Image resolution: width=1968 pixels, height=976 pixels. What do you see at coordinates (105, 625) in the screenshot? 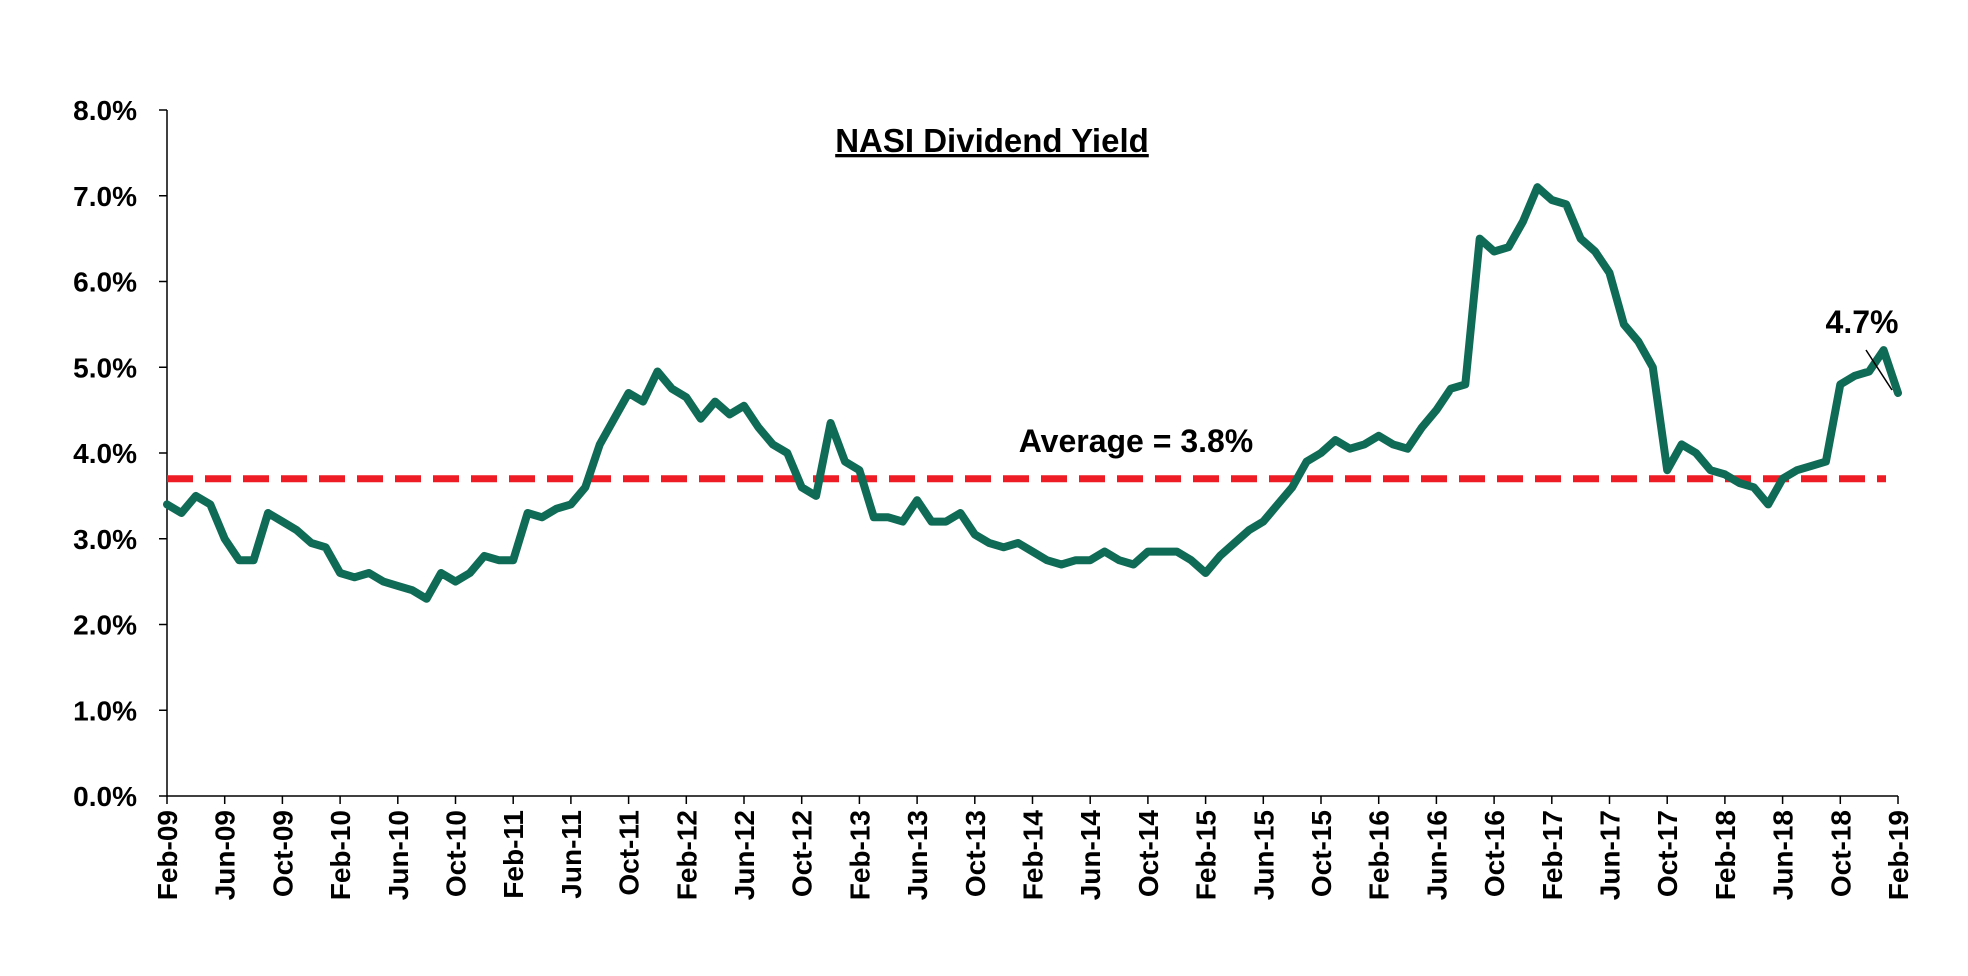
I see `y-tick-label: 2.0%` at bounding box center [105, 625].